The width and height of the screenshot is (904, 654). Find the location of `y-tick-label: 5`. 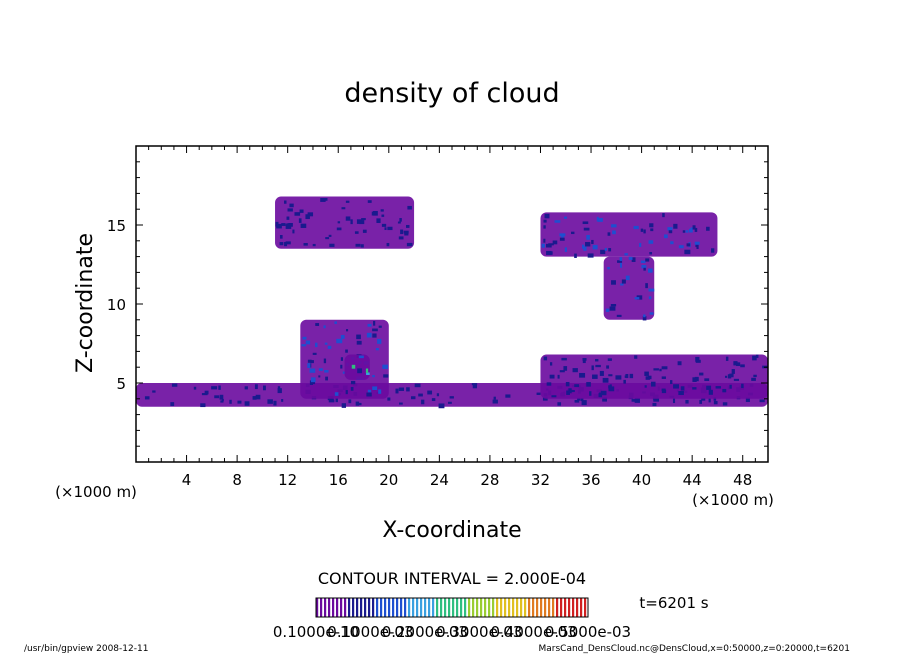

y-tick-label: 5 is located at coordinates (121, 384).